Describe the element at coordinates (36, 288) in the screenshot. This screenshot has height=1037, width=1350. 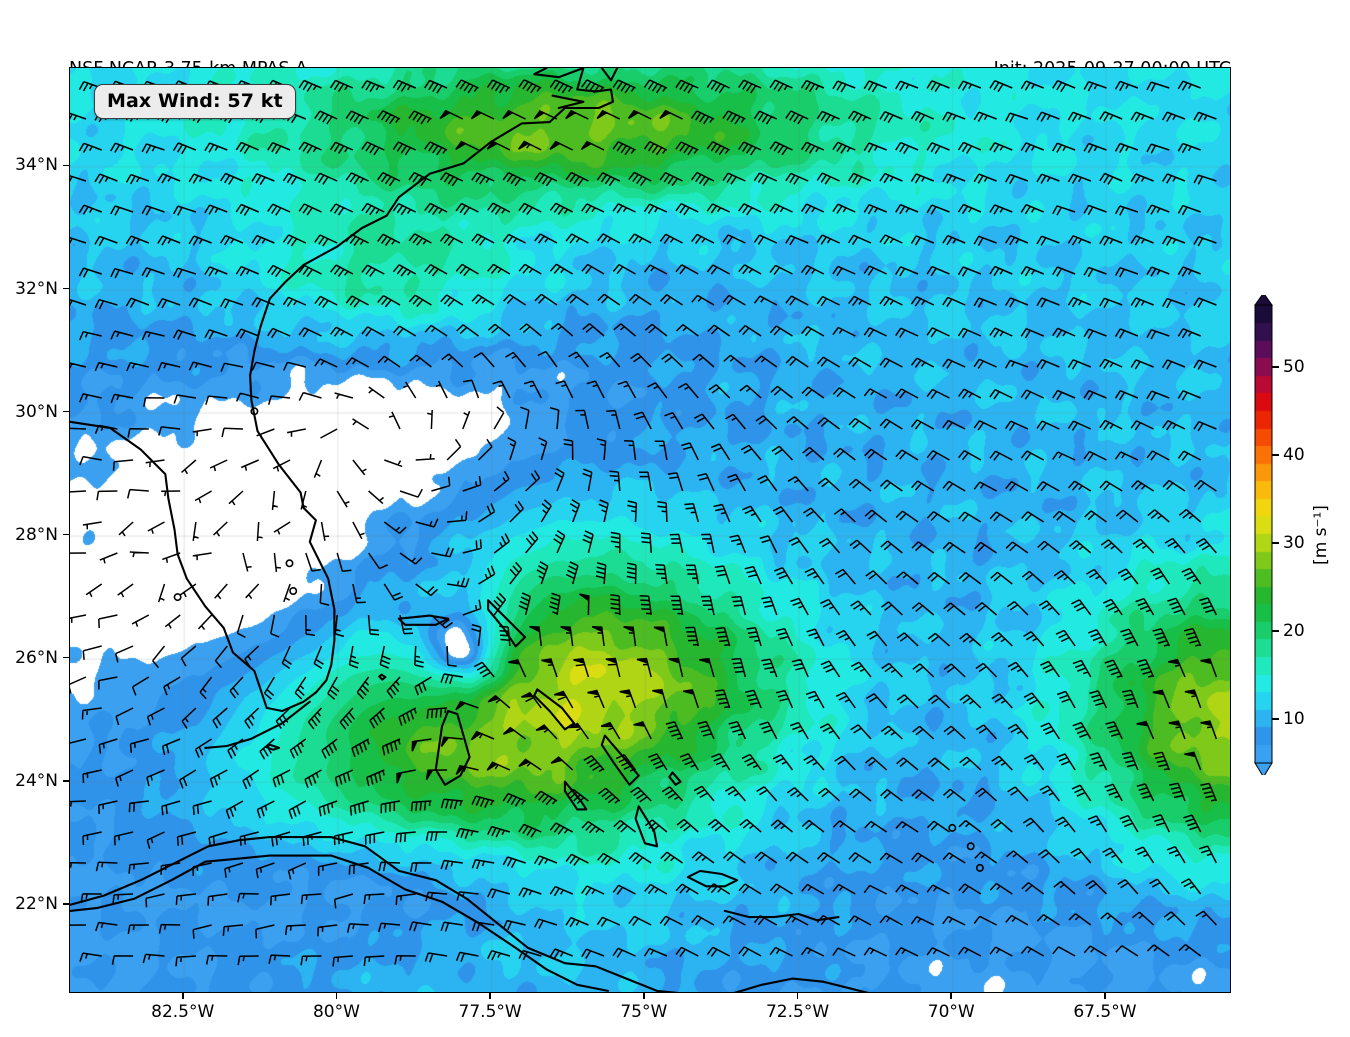
I see `lat-tick-32N: 32°N` at that location.